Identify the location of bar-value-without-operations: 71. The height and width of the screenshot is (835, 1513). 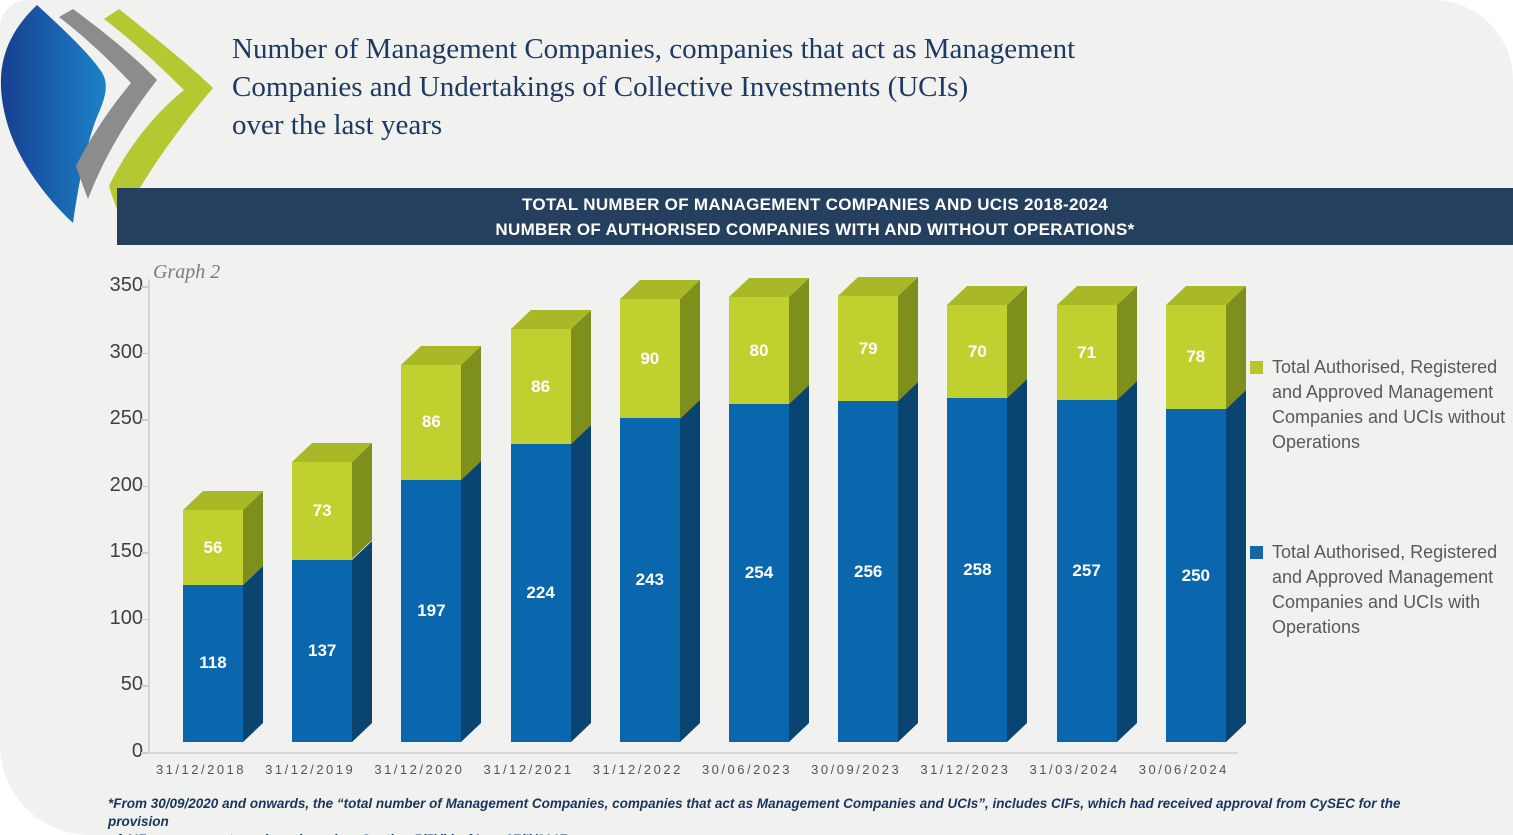
(1087, 352).